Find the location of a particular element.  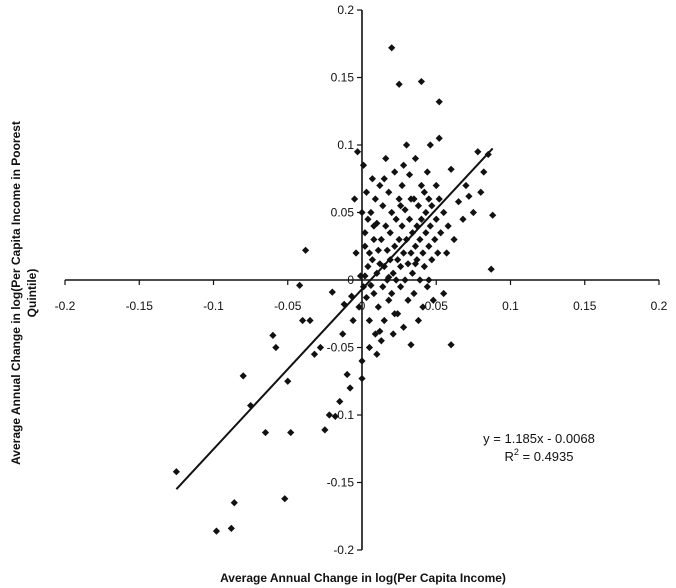

y-tick-label: -0.1 is located at coordinates (343, 415).